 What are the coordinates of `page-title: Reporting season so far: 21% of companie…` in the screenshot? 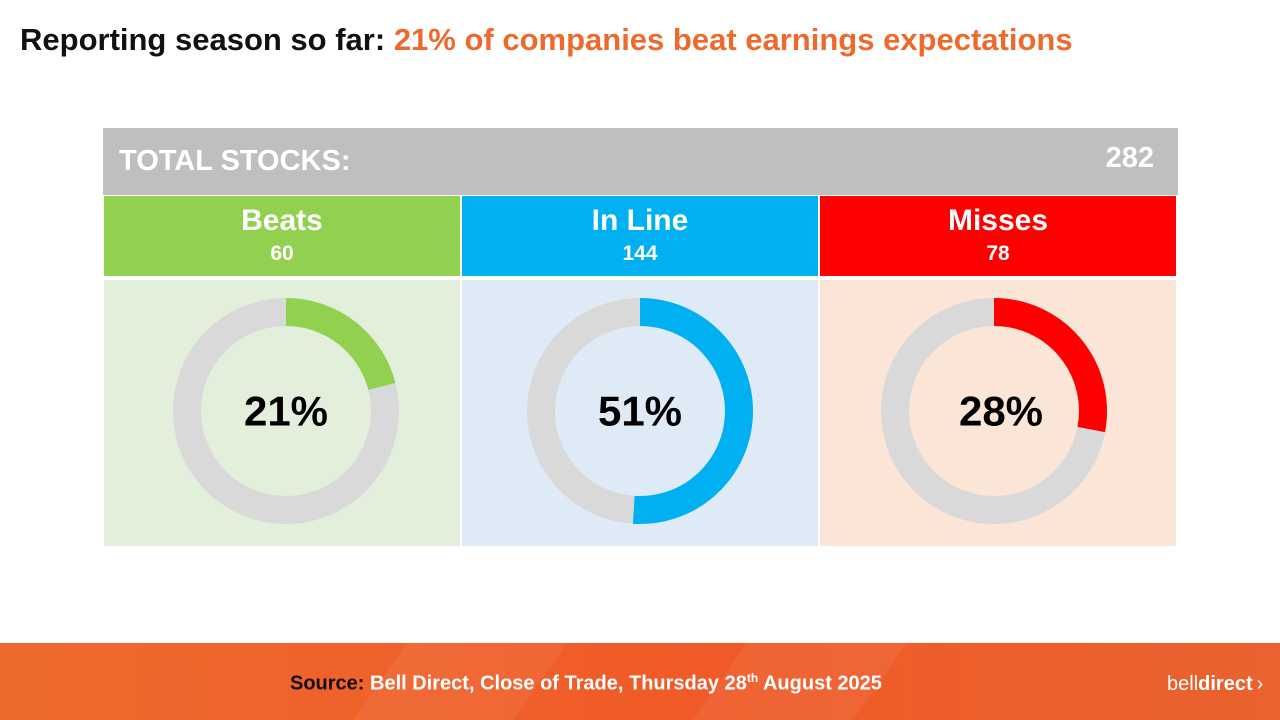 It's located at (546, 40).